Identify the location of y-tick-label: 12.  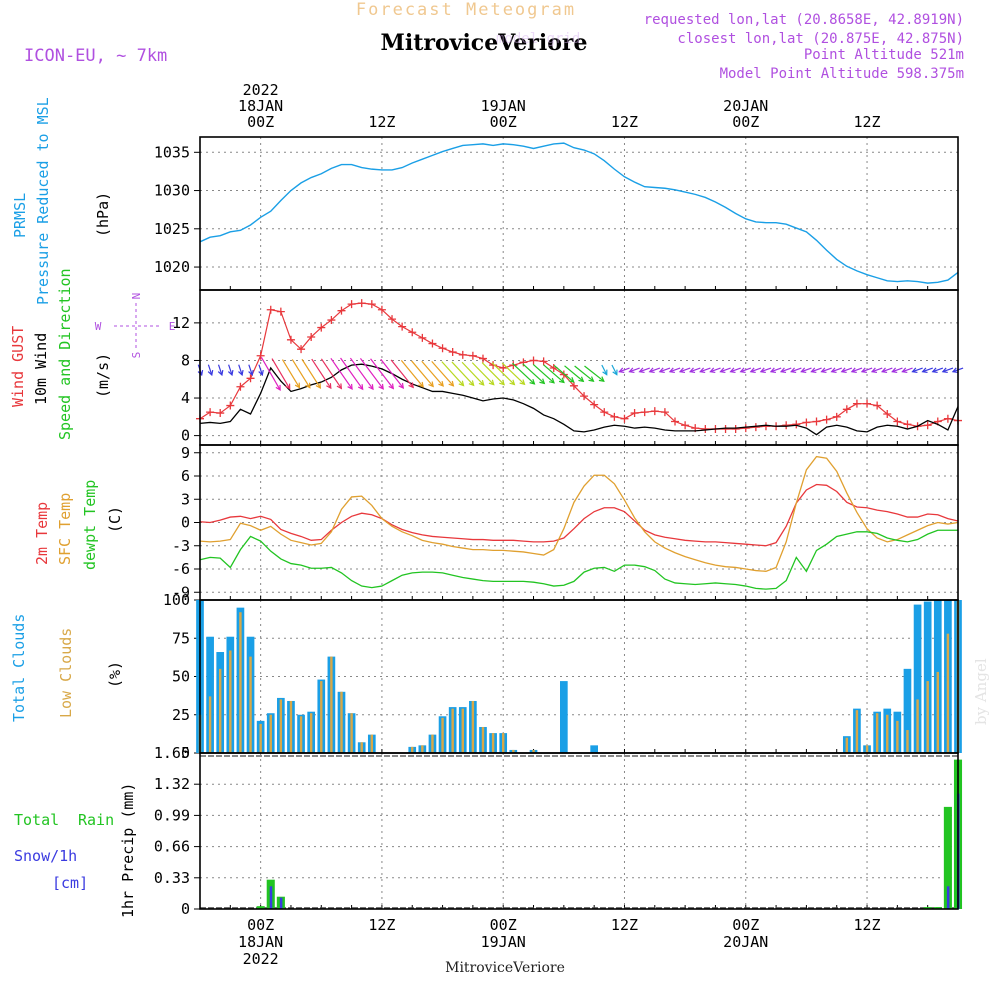
(181, 323).